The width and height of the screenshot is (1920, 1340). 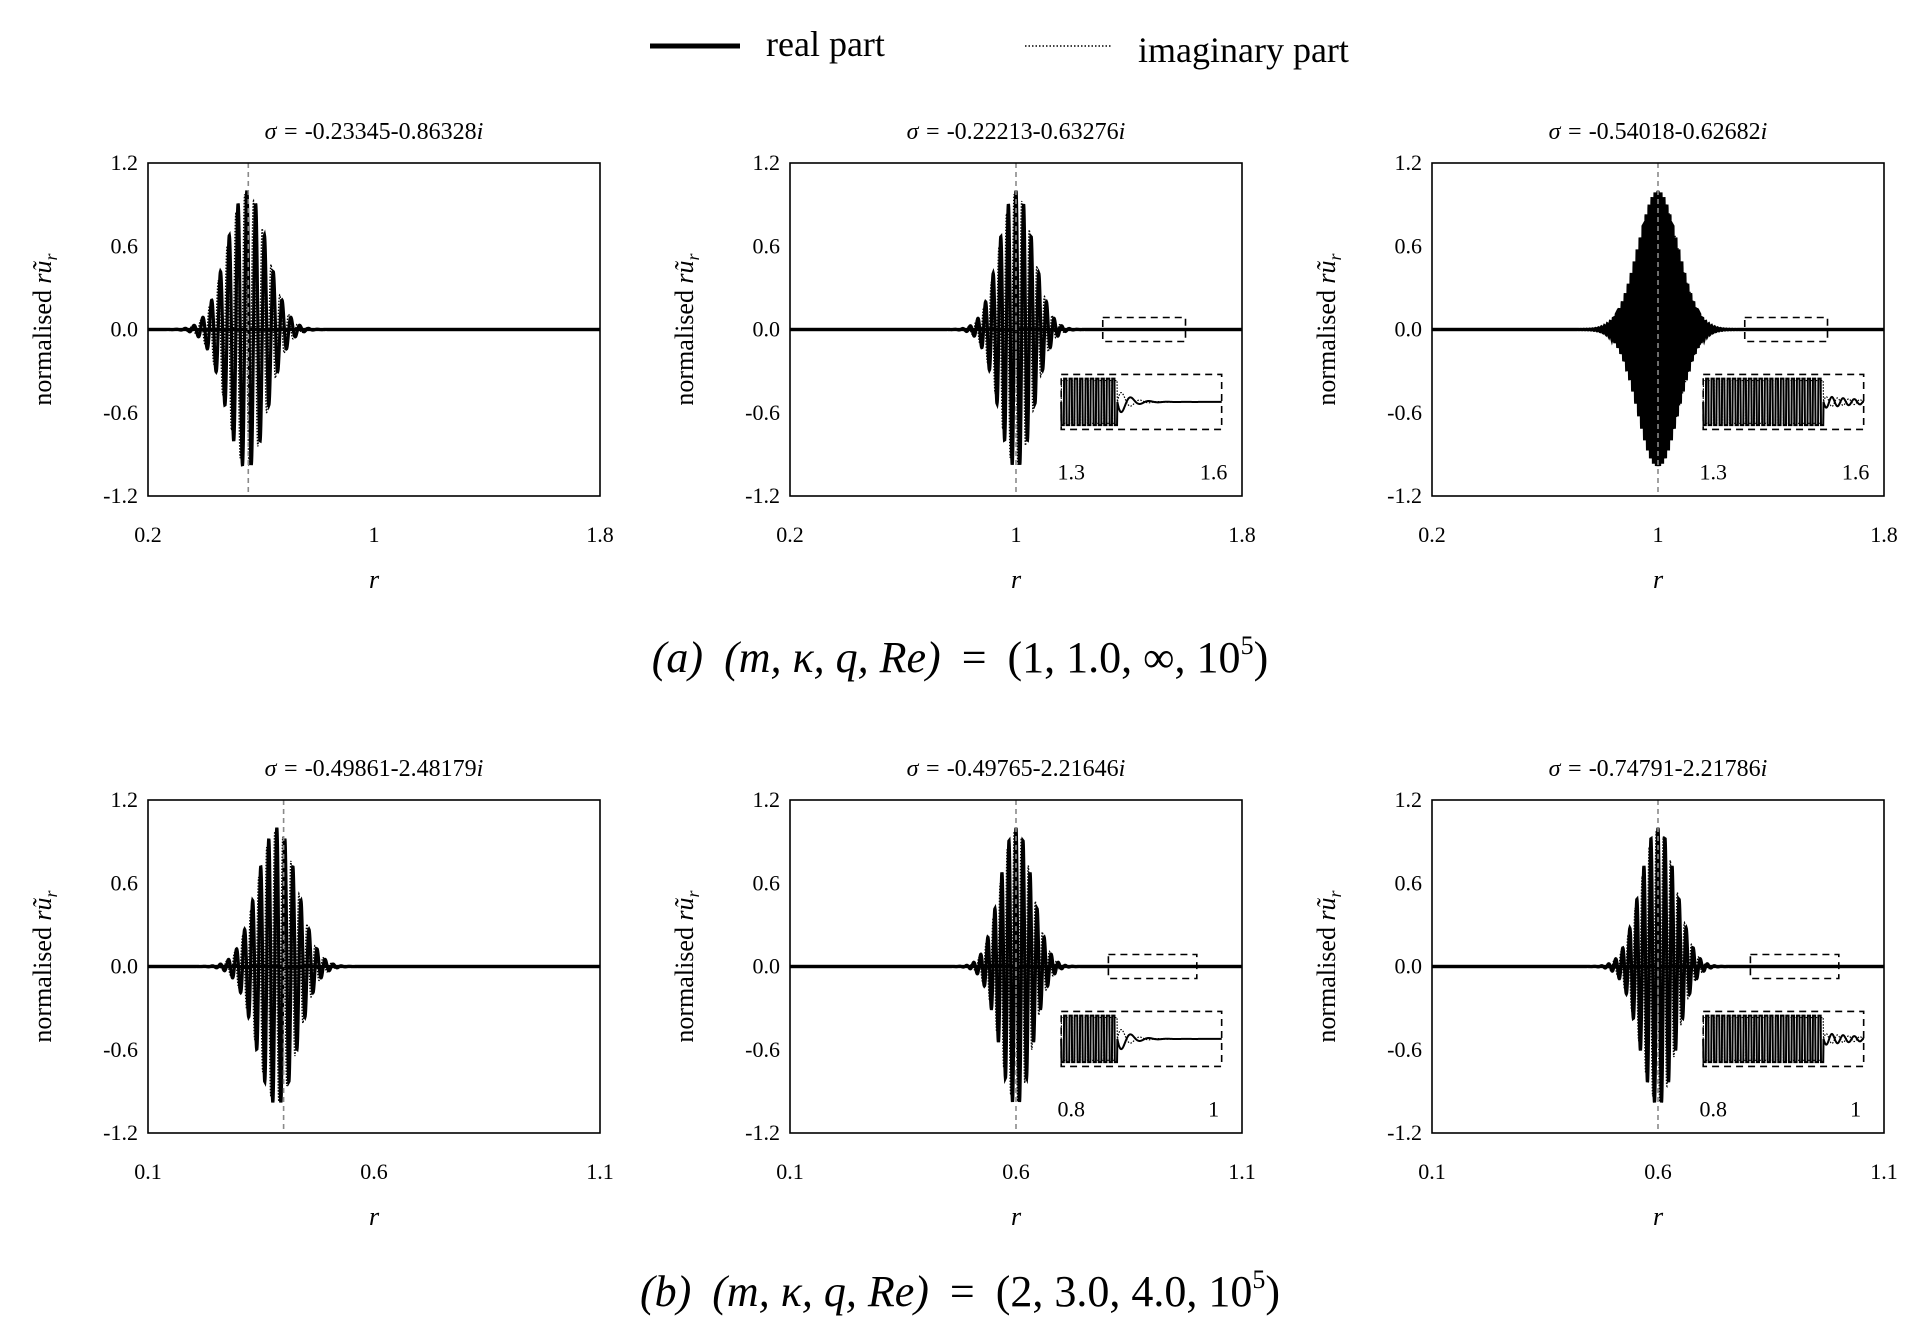 I want to click on panel-3-title: σ = -0.54018-0.62682i, so click(x=1658, y=132).